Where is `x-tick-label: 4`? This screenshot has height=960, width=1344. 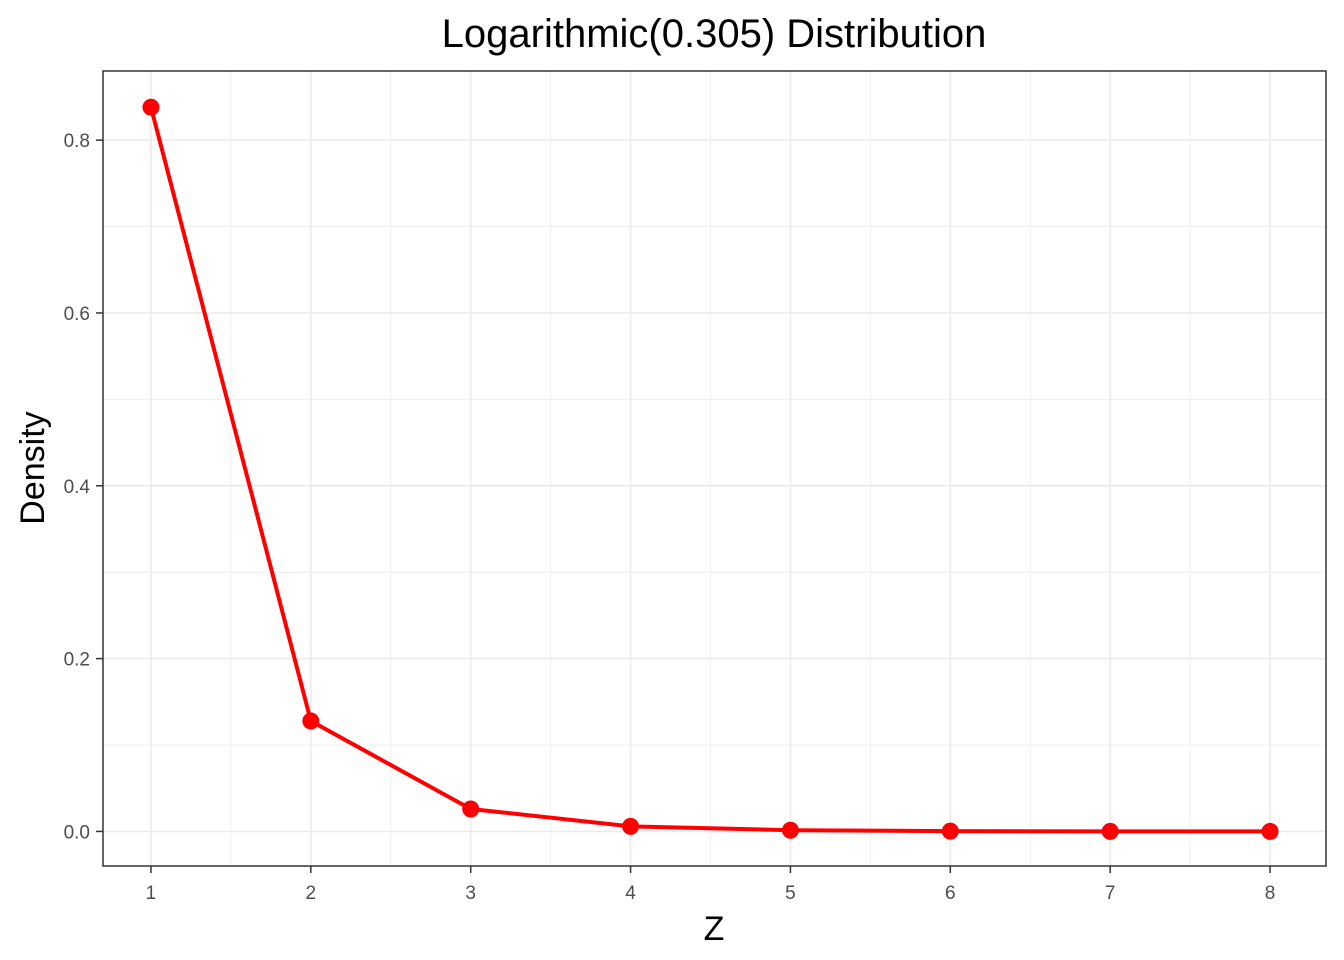 x-tick-label: 4 is located at coordinates (630, 893).